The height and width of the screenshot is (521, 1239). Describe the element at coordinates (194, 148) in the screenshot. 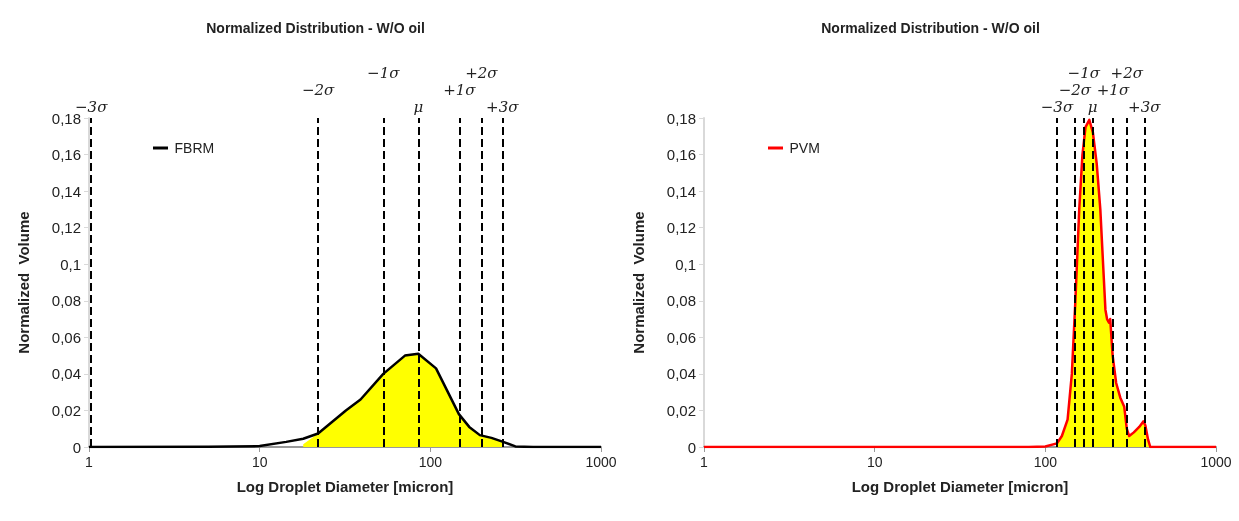

I see `legend-label: FBRM` at that location.